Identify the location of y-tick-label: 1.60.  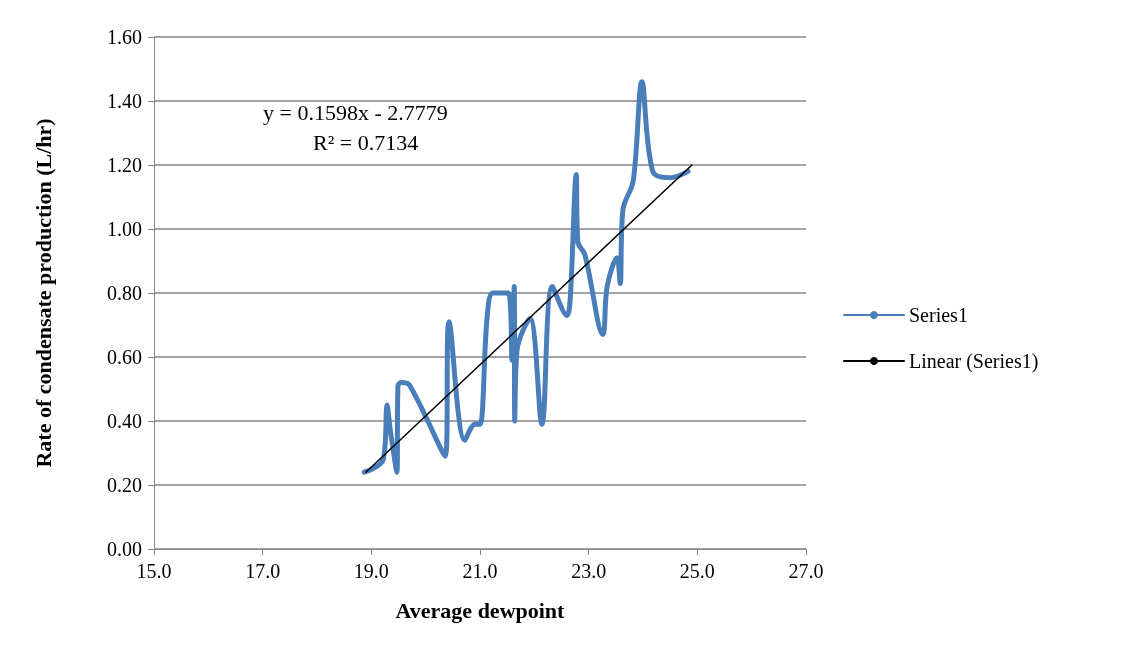
(124, 37).